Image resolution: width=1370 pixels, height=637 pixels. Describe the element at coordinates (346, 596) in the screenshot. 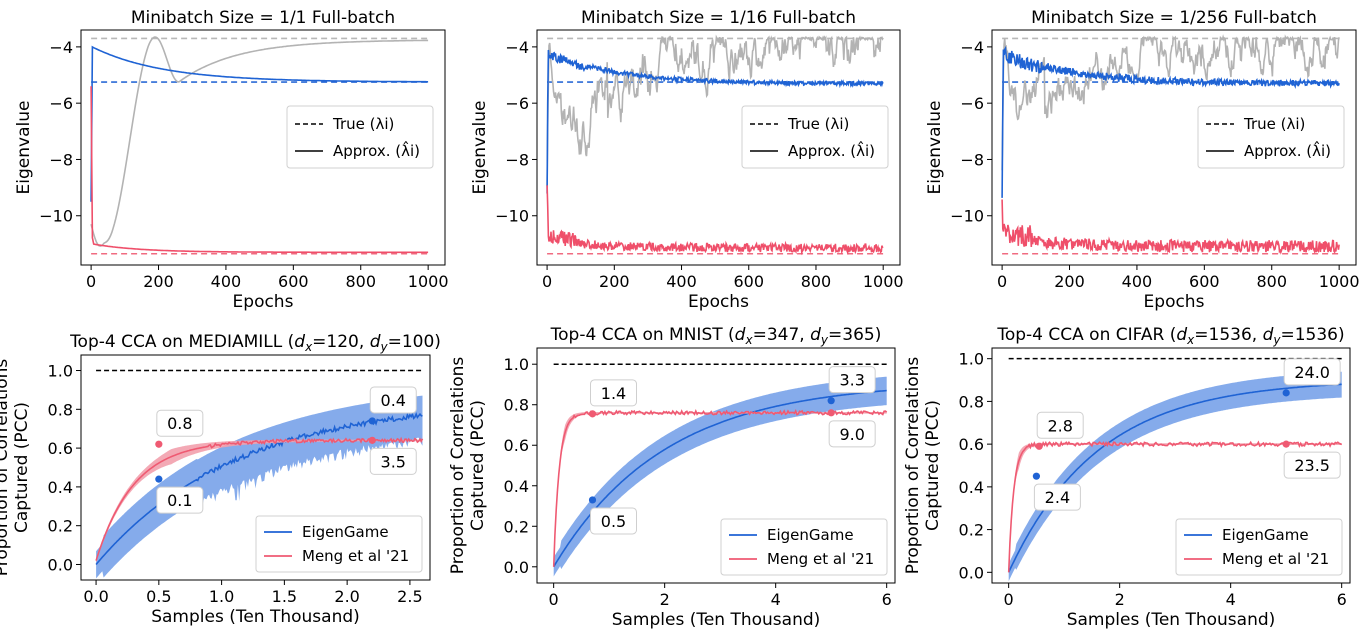

I see `x-tick-label: 2.0` at that location.